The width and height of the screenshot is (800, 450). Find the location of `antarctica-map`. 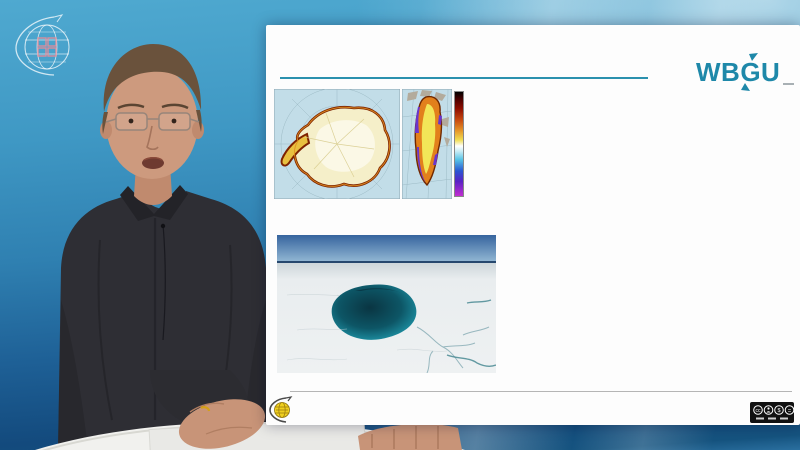

antarctica-map is located at coordinates (337, 144).